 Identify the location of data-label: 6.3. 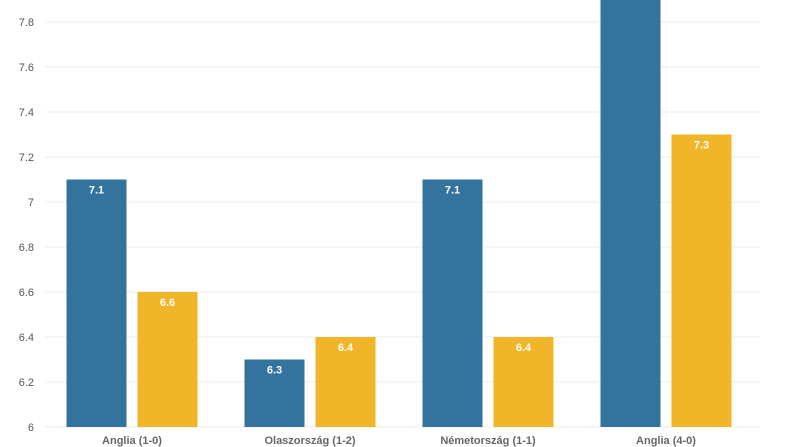
(274, 371).